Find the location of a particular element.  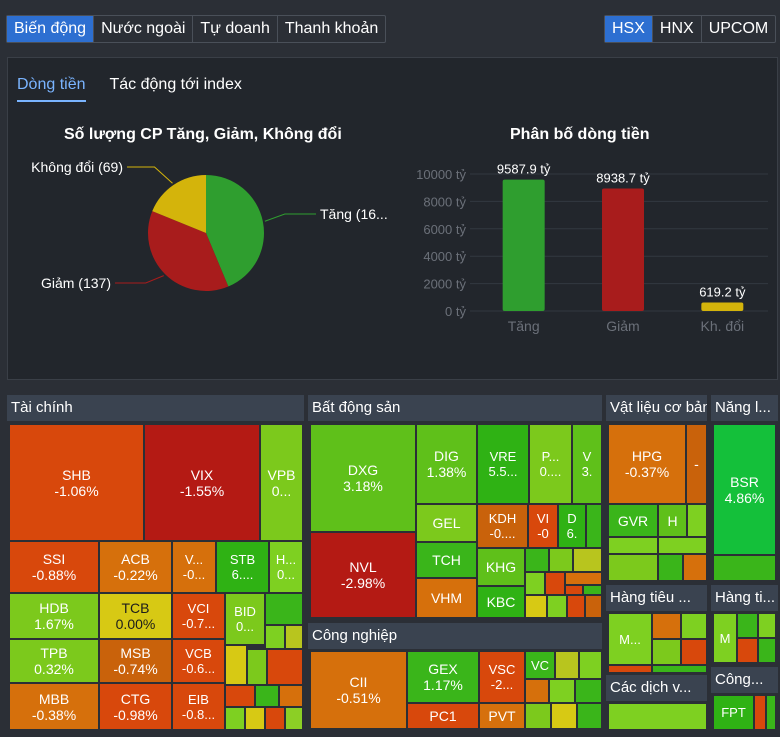

treemap-cell: V 3. is located at coordinates (587, 464).